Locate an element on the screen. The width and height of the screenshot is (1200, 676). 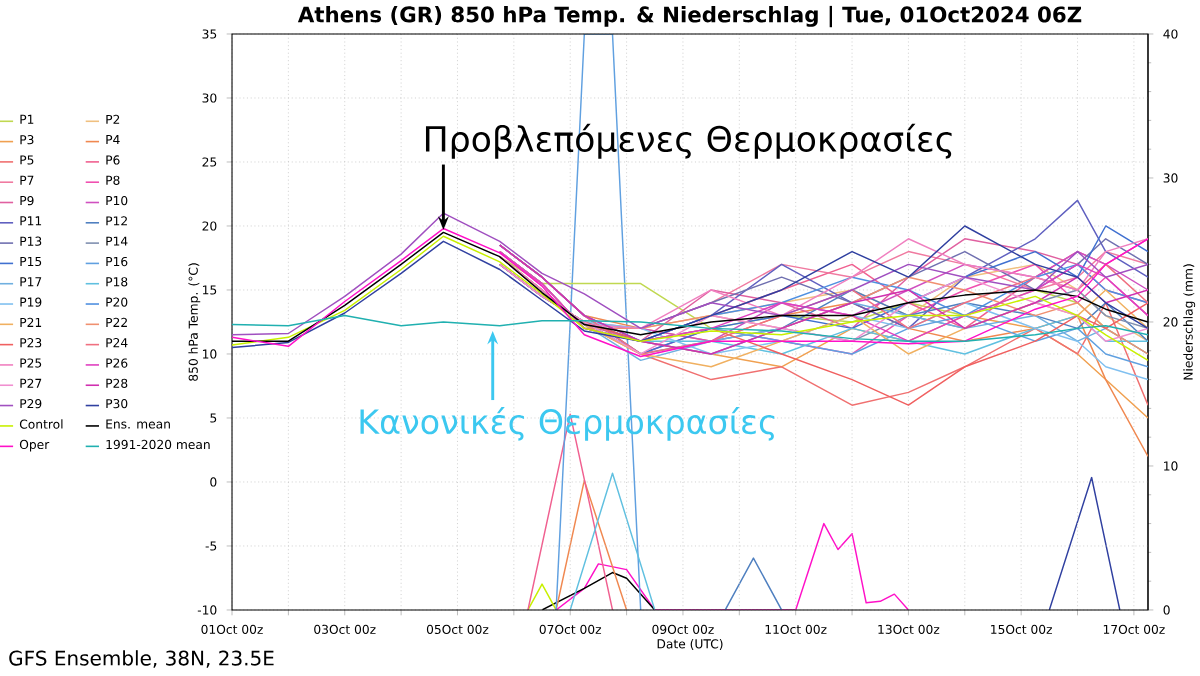
text: GFS Ensemble, 38N, 23.5E is located at coordinates (141, 659).